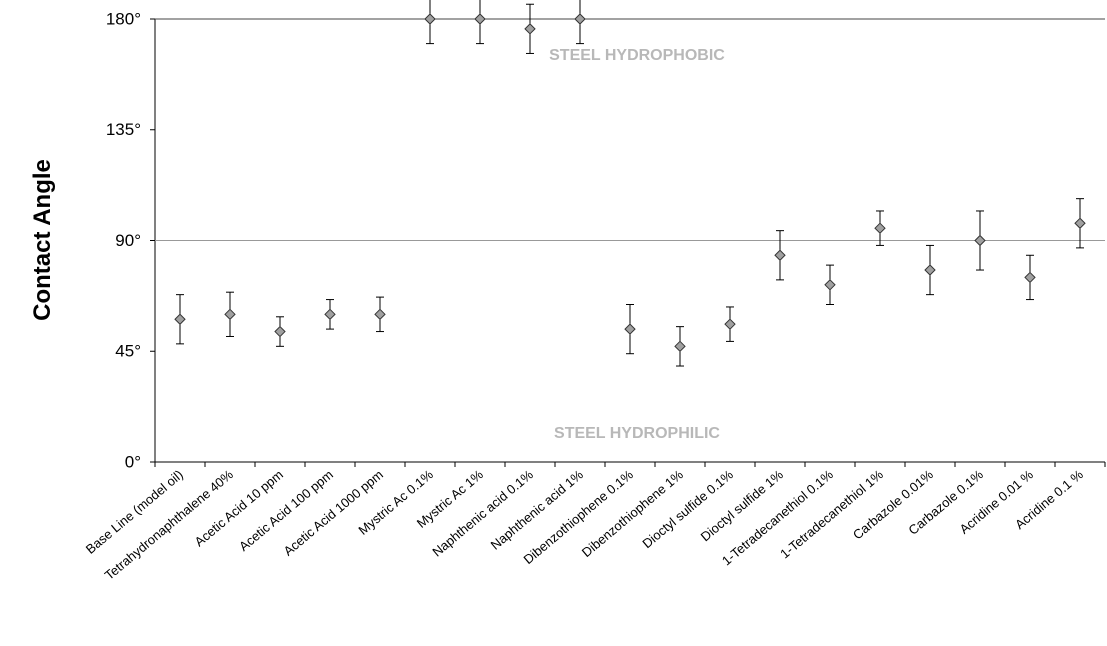  What do you see at coordinates (537, 510) in the screenshot?
I see `x-tick-label: Naphthenic acid 1%` at bounding box center [537, 510].